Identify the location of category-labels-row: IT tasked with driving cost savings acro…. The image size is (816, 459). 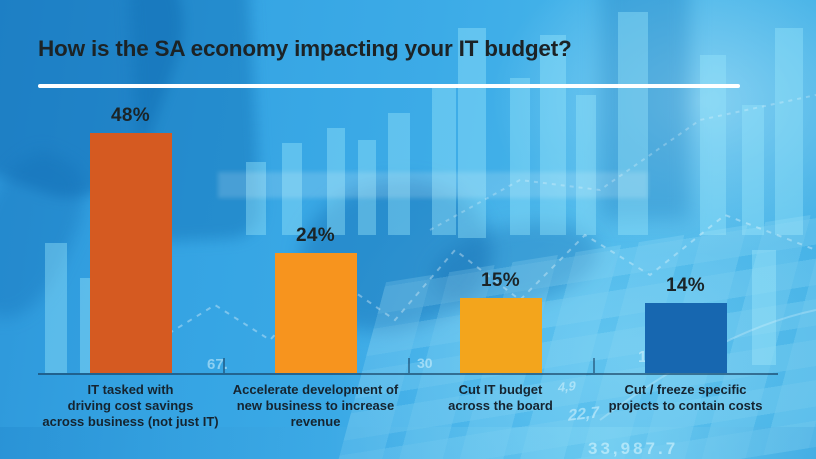
(408, 406).